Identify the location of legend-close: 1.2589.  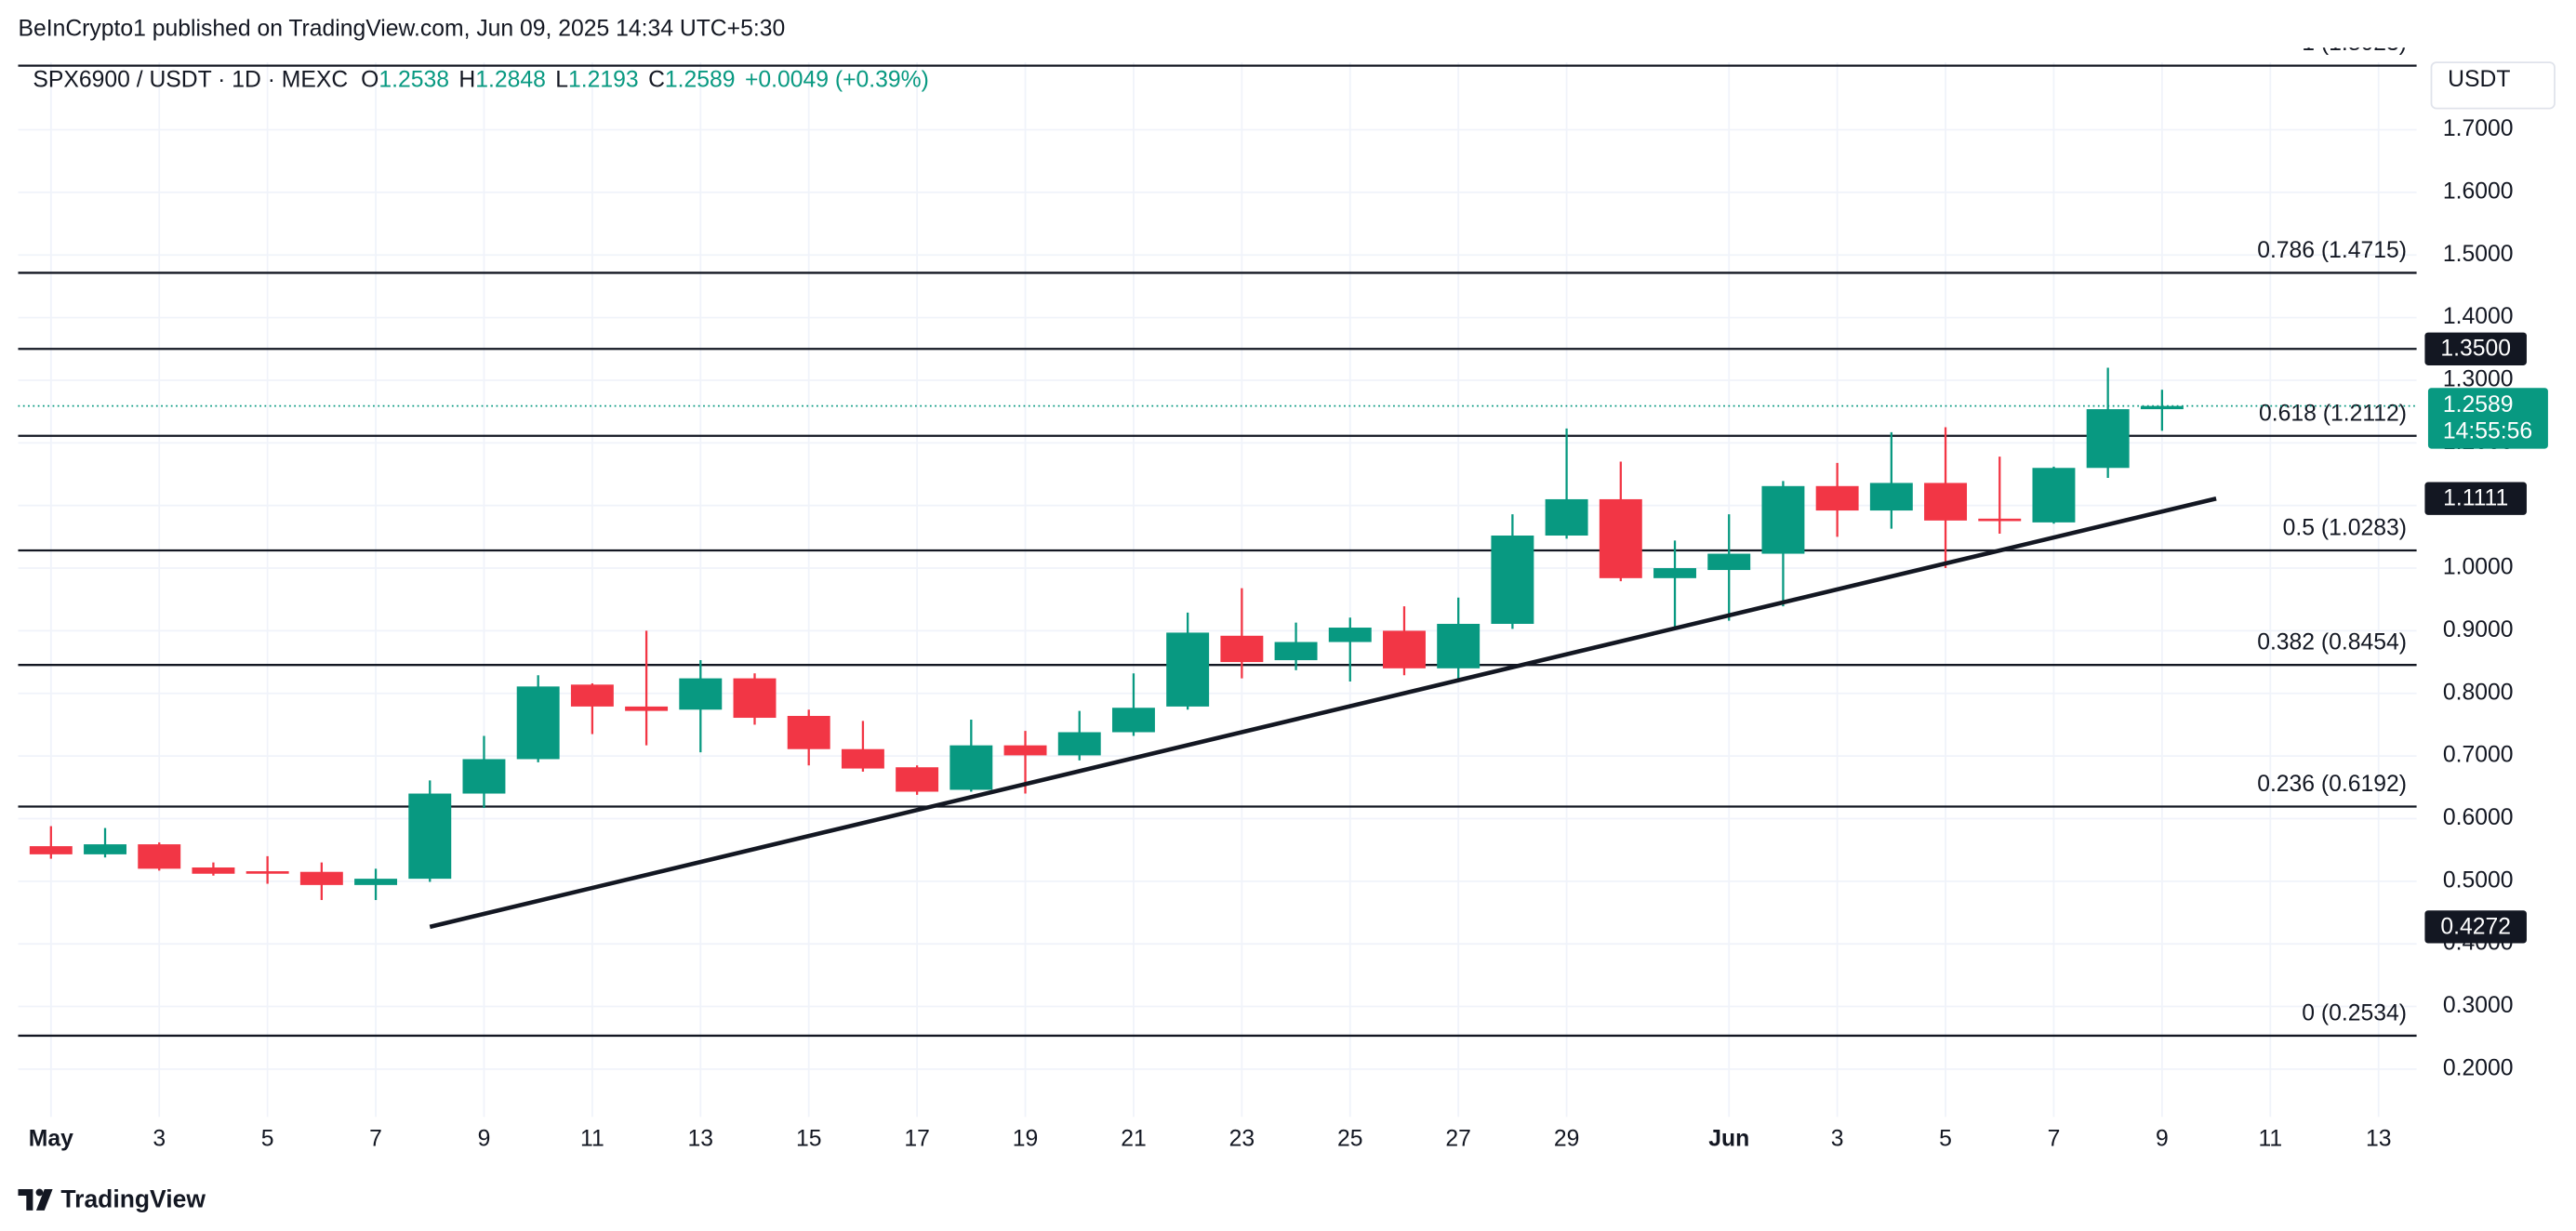
(700, 79).